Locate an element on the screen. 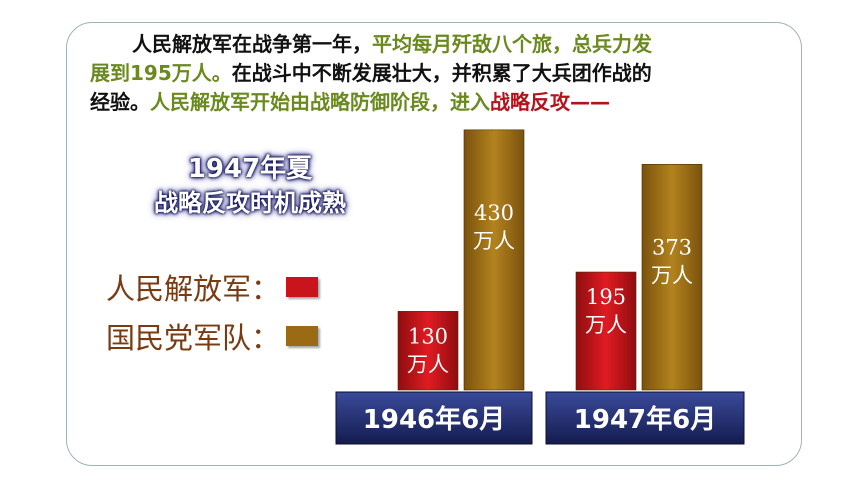 Image resolution: width=860 pixels, height=484 pixels. category-label-1: 1947年6月 is located at coordinates (645, 419).